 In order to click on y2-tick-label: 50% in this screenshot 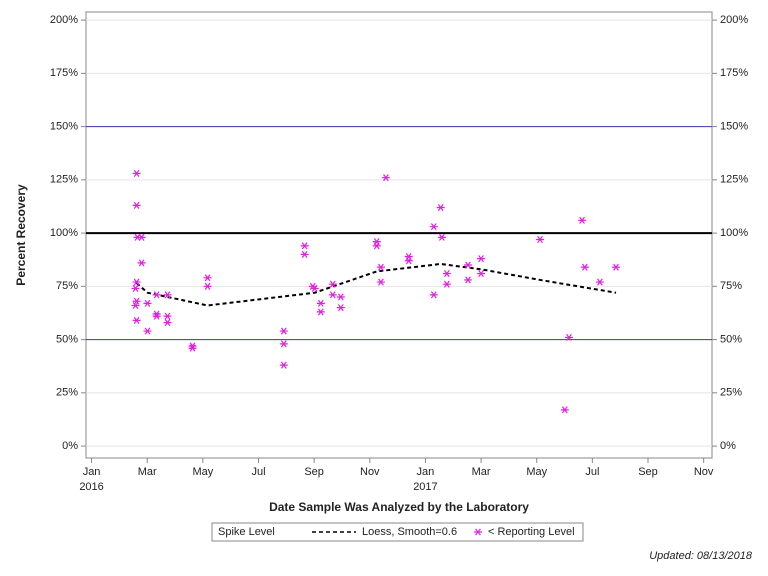, I will do `click(731, 339)`.